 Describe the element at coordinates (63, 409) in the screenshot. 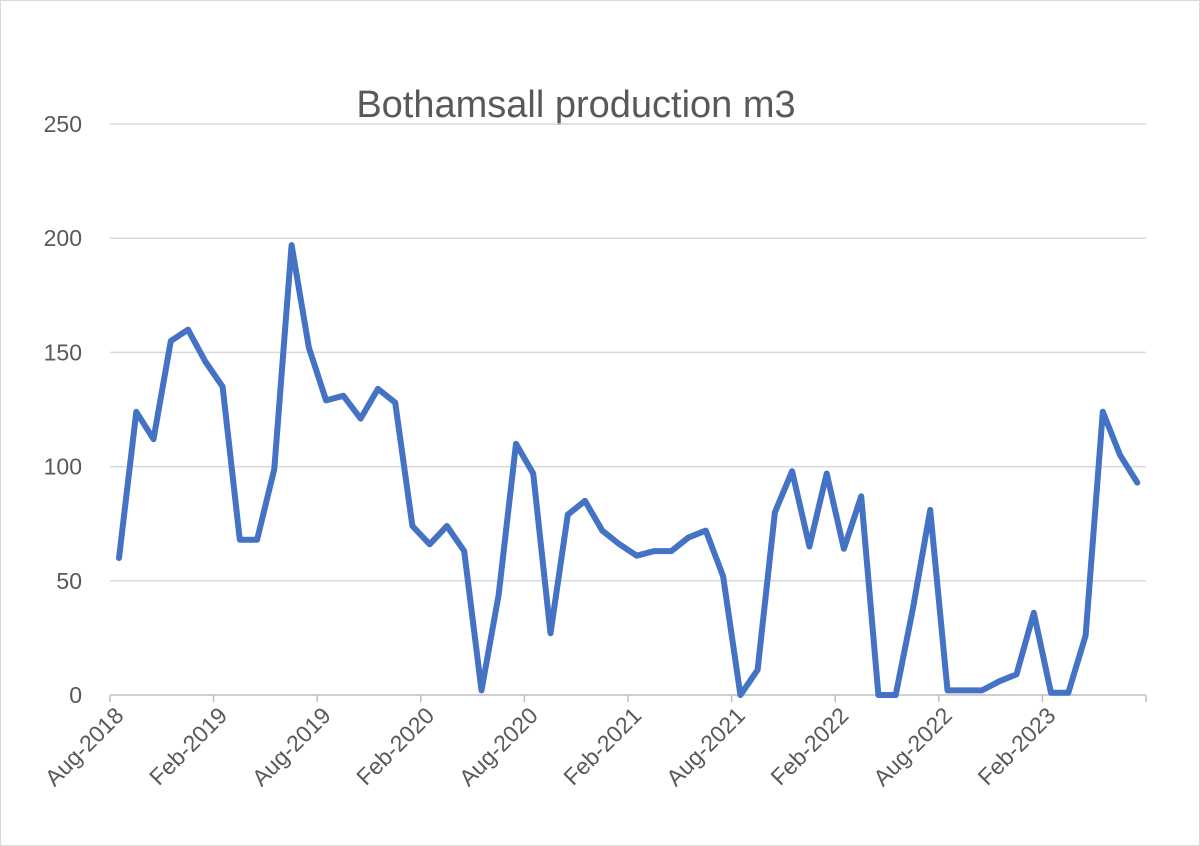

I see `y-axis-tick-labels: 0 50 100 150 200 250` at that location.